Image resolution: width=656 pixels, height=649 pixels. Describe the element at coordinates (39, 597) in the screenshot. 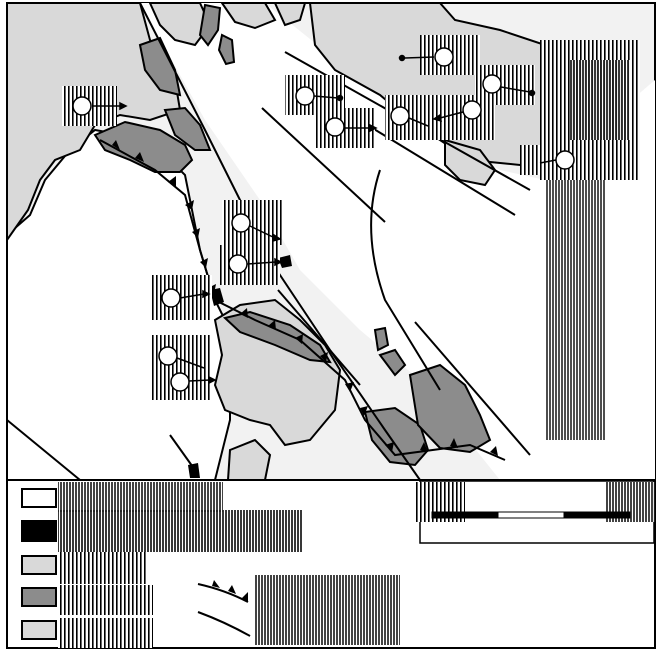

I see `legend-swatch-dark` at that location.